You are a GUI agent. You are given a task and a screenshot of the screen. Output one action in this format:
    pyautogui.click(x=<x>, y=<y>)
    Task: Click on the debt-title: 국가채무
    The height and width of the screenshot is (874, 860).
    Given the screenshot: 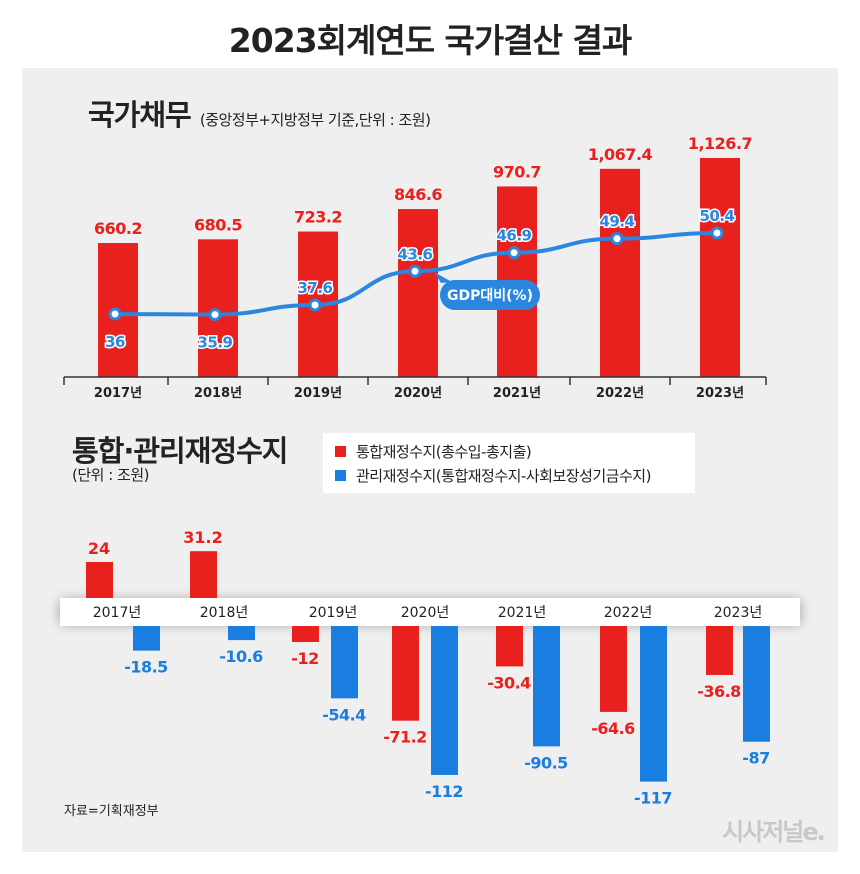 What is the action you would take?
    pyautogui.click(x=140, y=115)
    